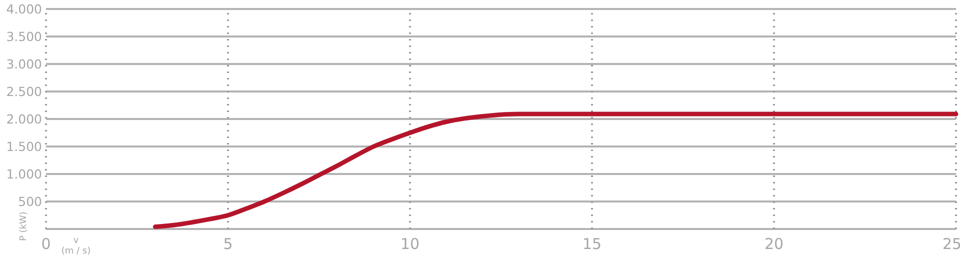 Image resolution: width=960 pixels, height=265 pixels. Describe the element at coordinates (24, 174) in the screenshot. I see `y-tick-label: 1.000` at that location.